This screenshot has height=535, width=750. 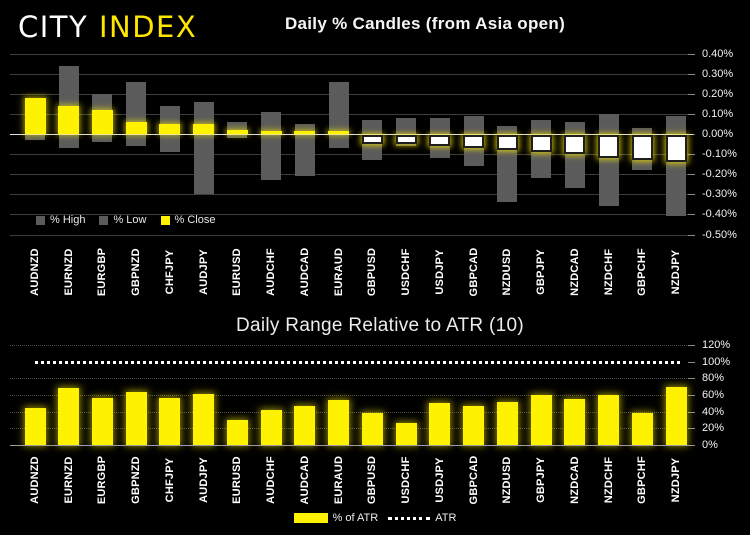 What do you see at coordinates (719, 174) in the screenshot?
I see `y-axis-label: -0.20%` at bounding box center [719, 174].